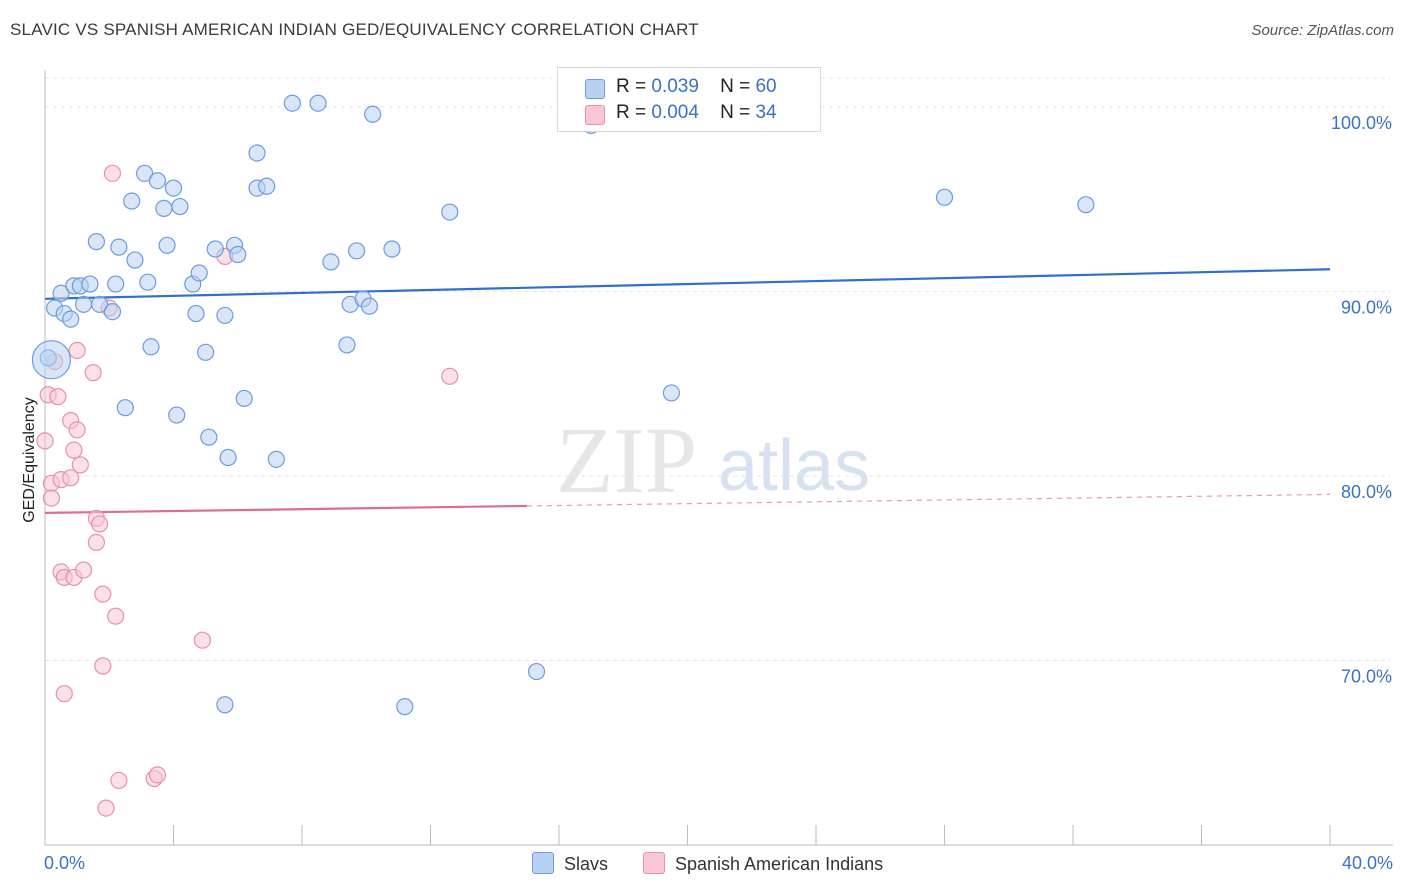  I want to click on bottom-legend-label-slavs: Slavs, so click(586, 864).